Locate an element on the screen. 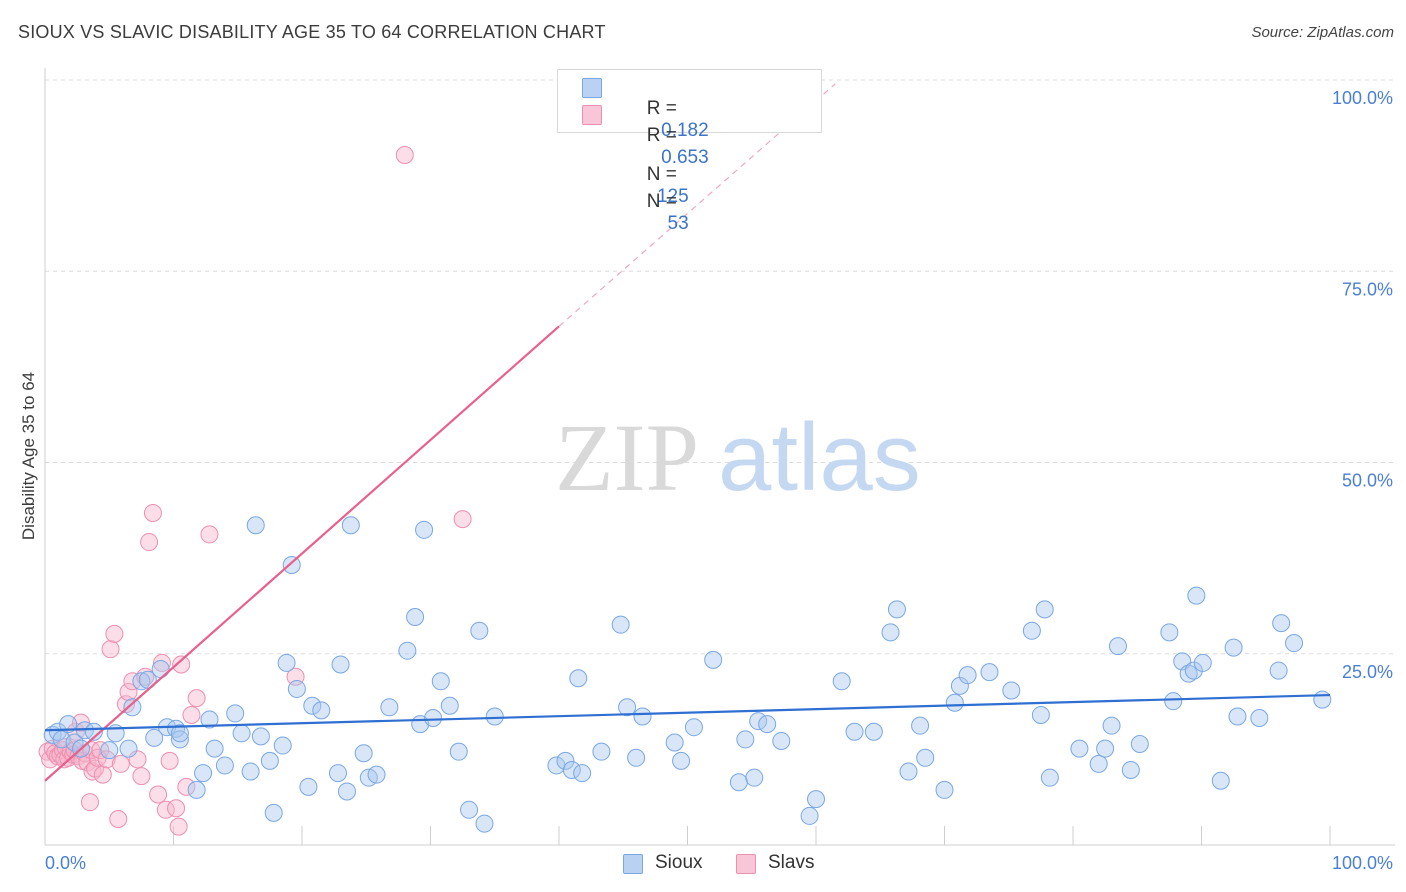  legend-row-sioux: R = 0.182 N = 125 is located at coordinates (645, 141).